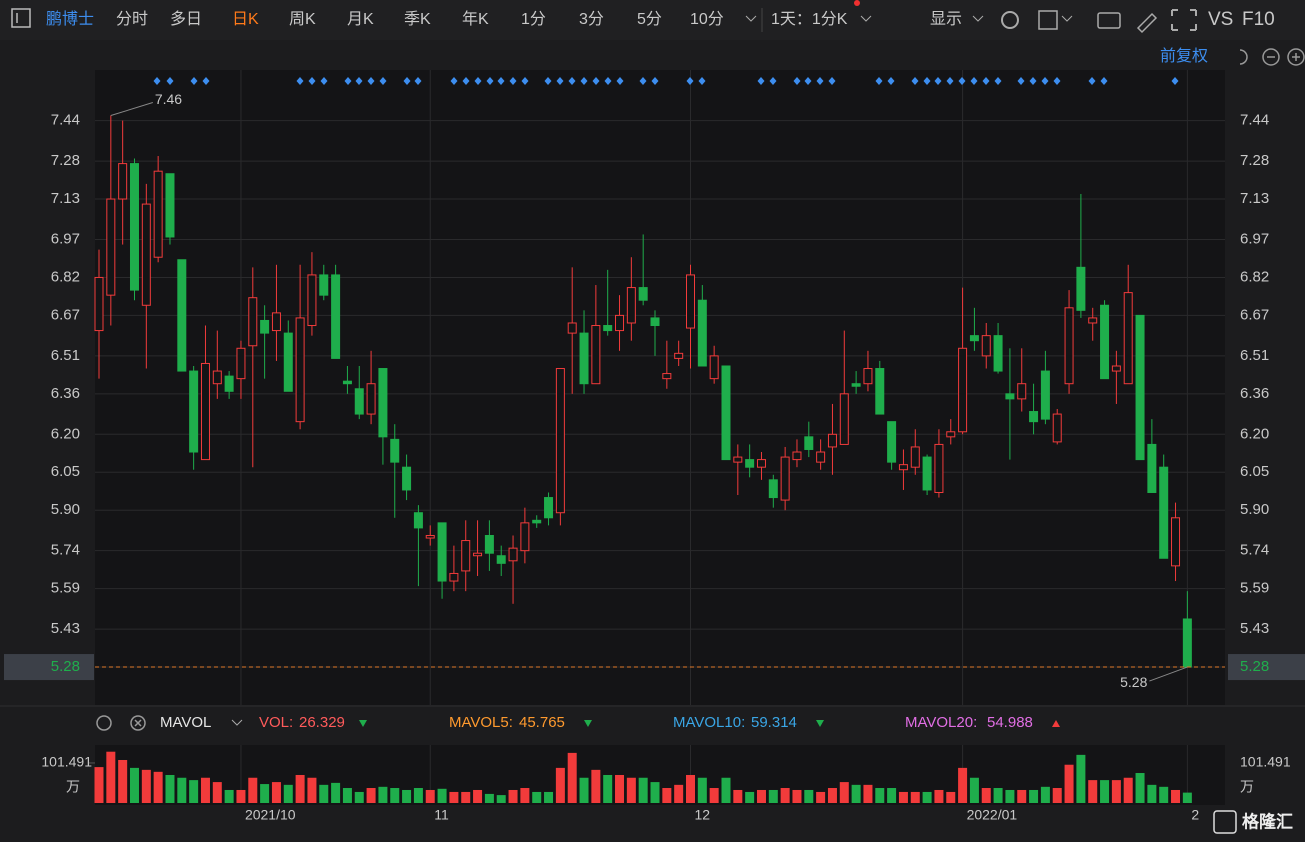 The image size is (1305, 842). Describe the element at coordinates (591, 19) in the screenshot. I see `tab: 3分` at that location.